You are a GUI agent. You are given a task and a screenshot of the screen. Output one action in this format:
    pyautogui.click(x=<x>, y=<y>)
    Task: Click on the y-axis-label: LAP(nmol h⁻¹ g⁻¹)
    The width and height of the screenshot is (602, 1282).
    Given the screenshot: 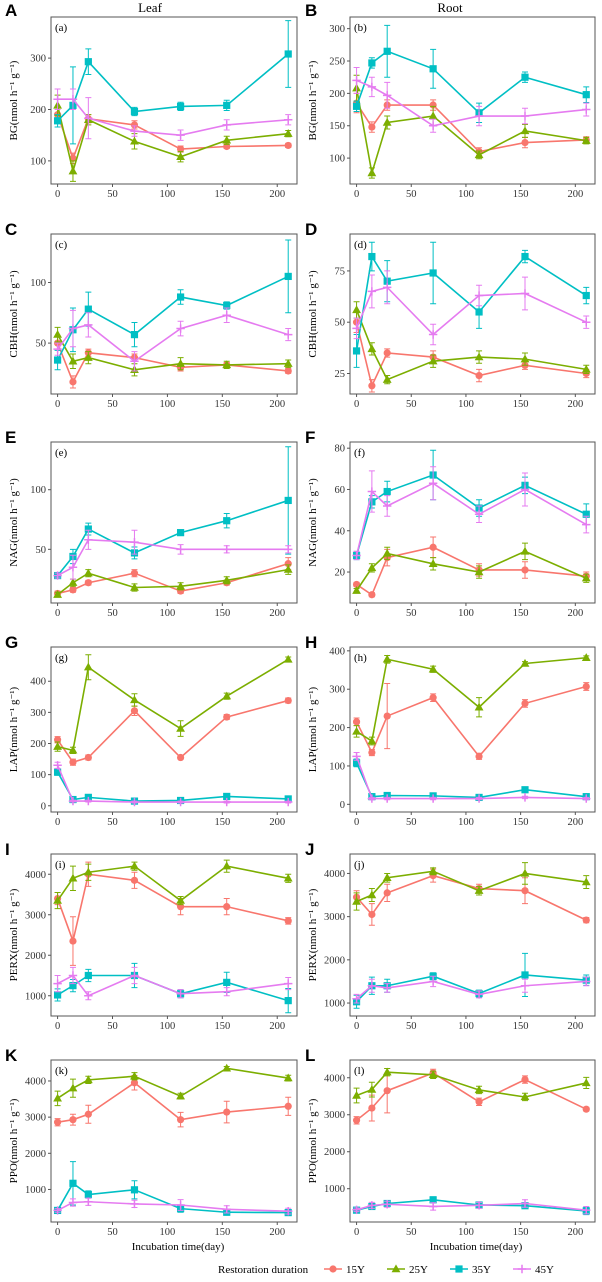 What is the action you would take?
    pyautogui.click(x=313, y=729)
    